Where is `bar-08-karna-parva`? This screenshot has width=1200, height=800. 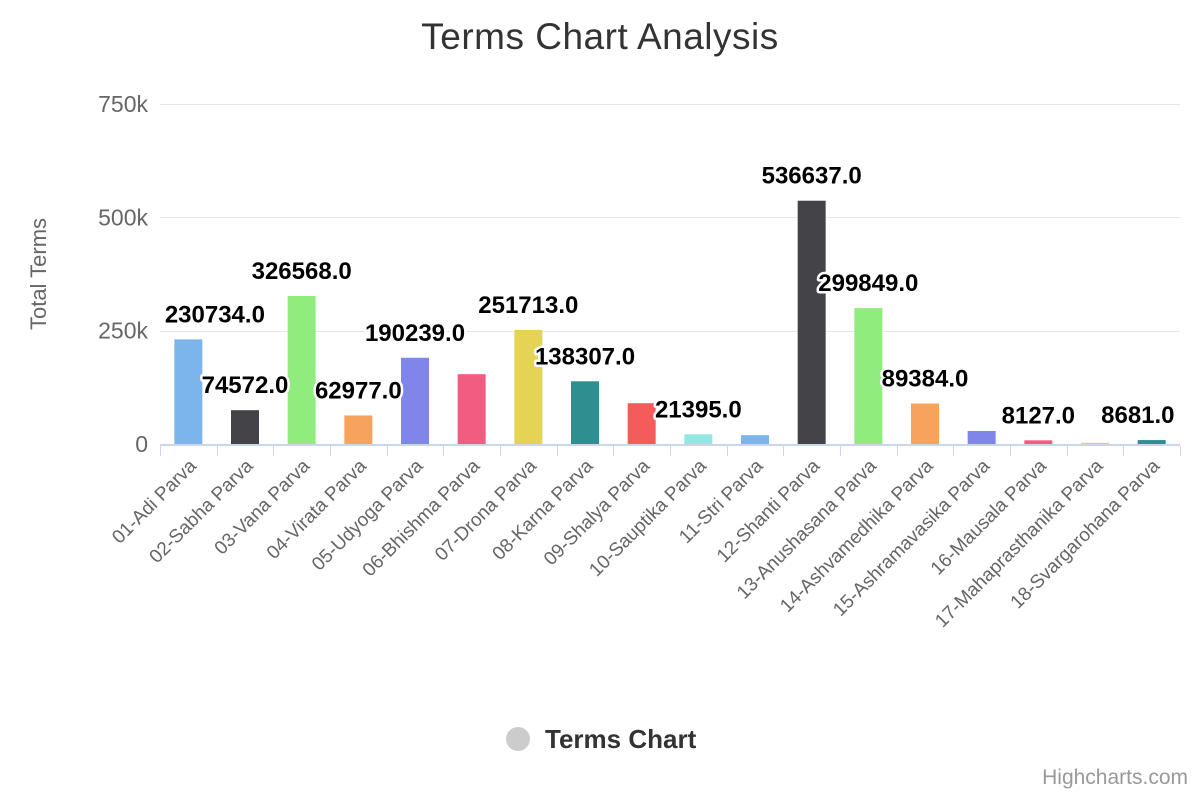
bar-08-karna-parva is located at coordinates (585, 412).